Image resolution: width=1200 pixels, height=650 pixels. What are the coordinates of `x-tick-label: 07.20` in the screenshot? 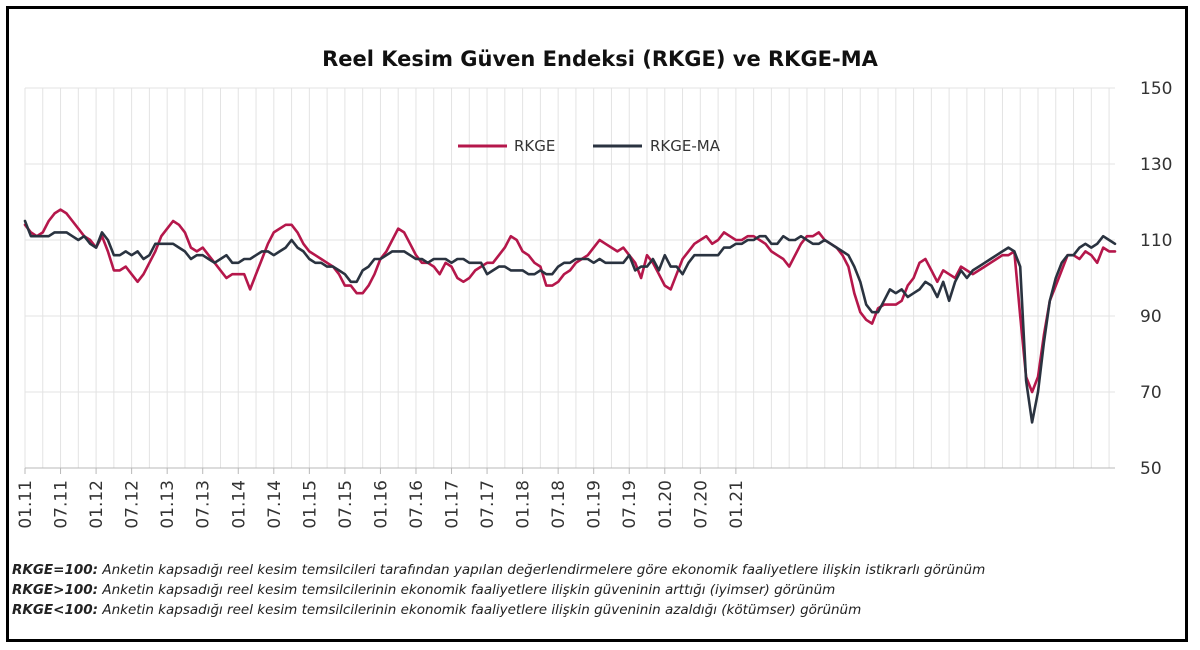 It's located at (701, 504).